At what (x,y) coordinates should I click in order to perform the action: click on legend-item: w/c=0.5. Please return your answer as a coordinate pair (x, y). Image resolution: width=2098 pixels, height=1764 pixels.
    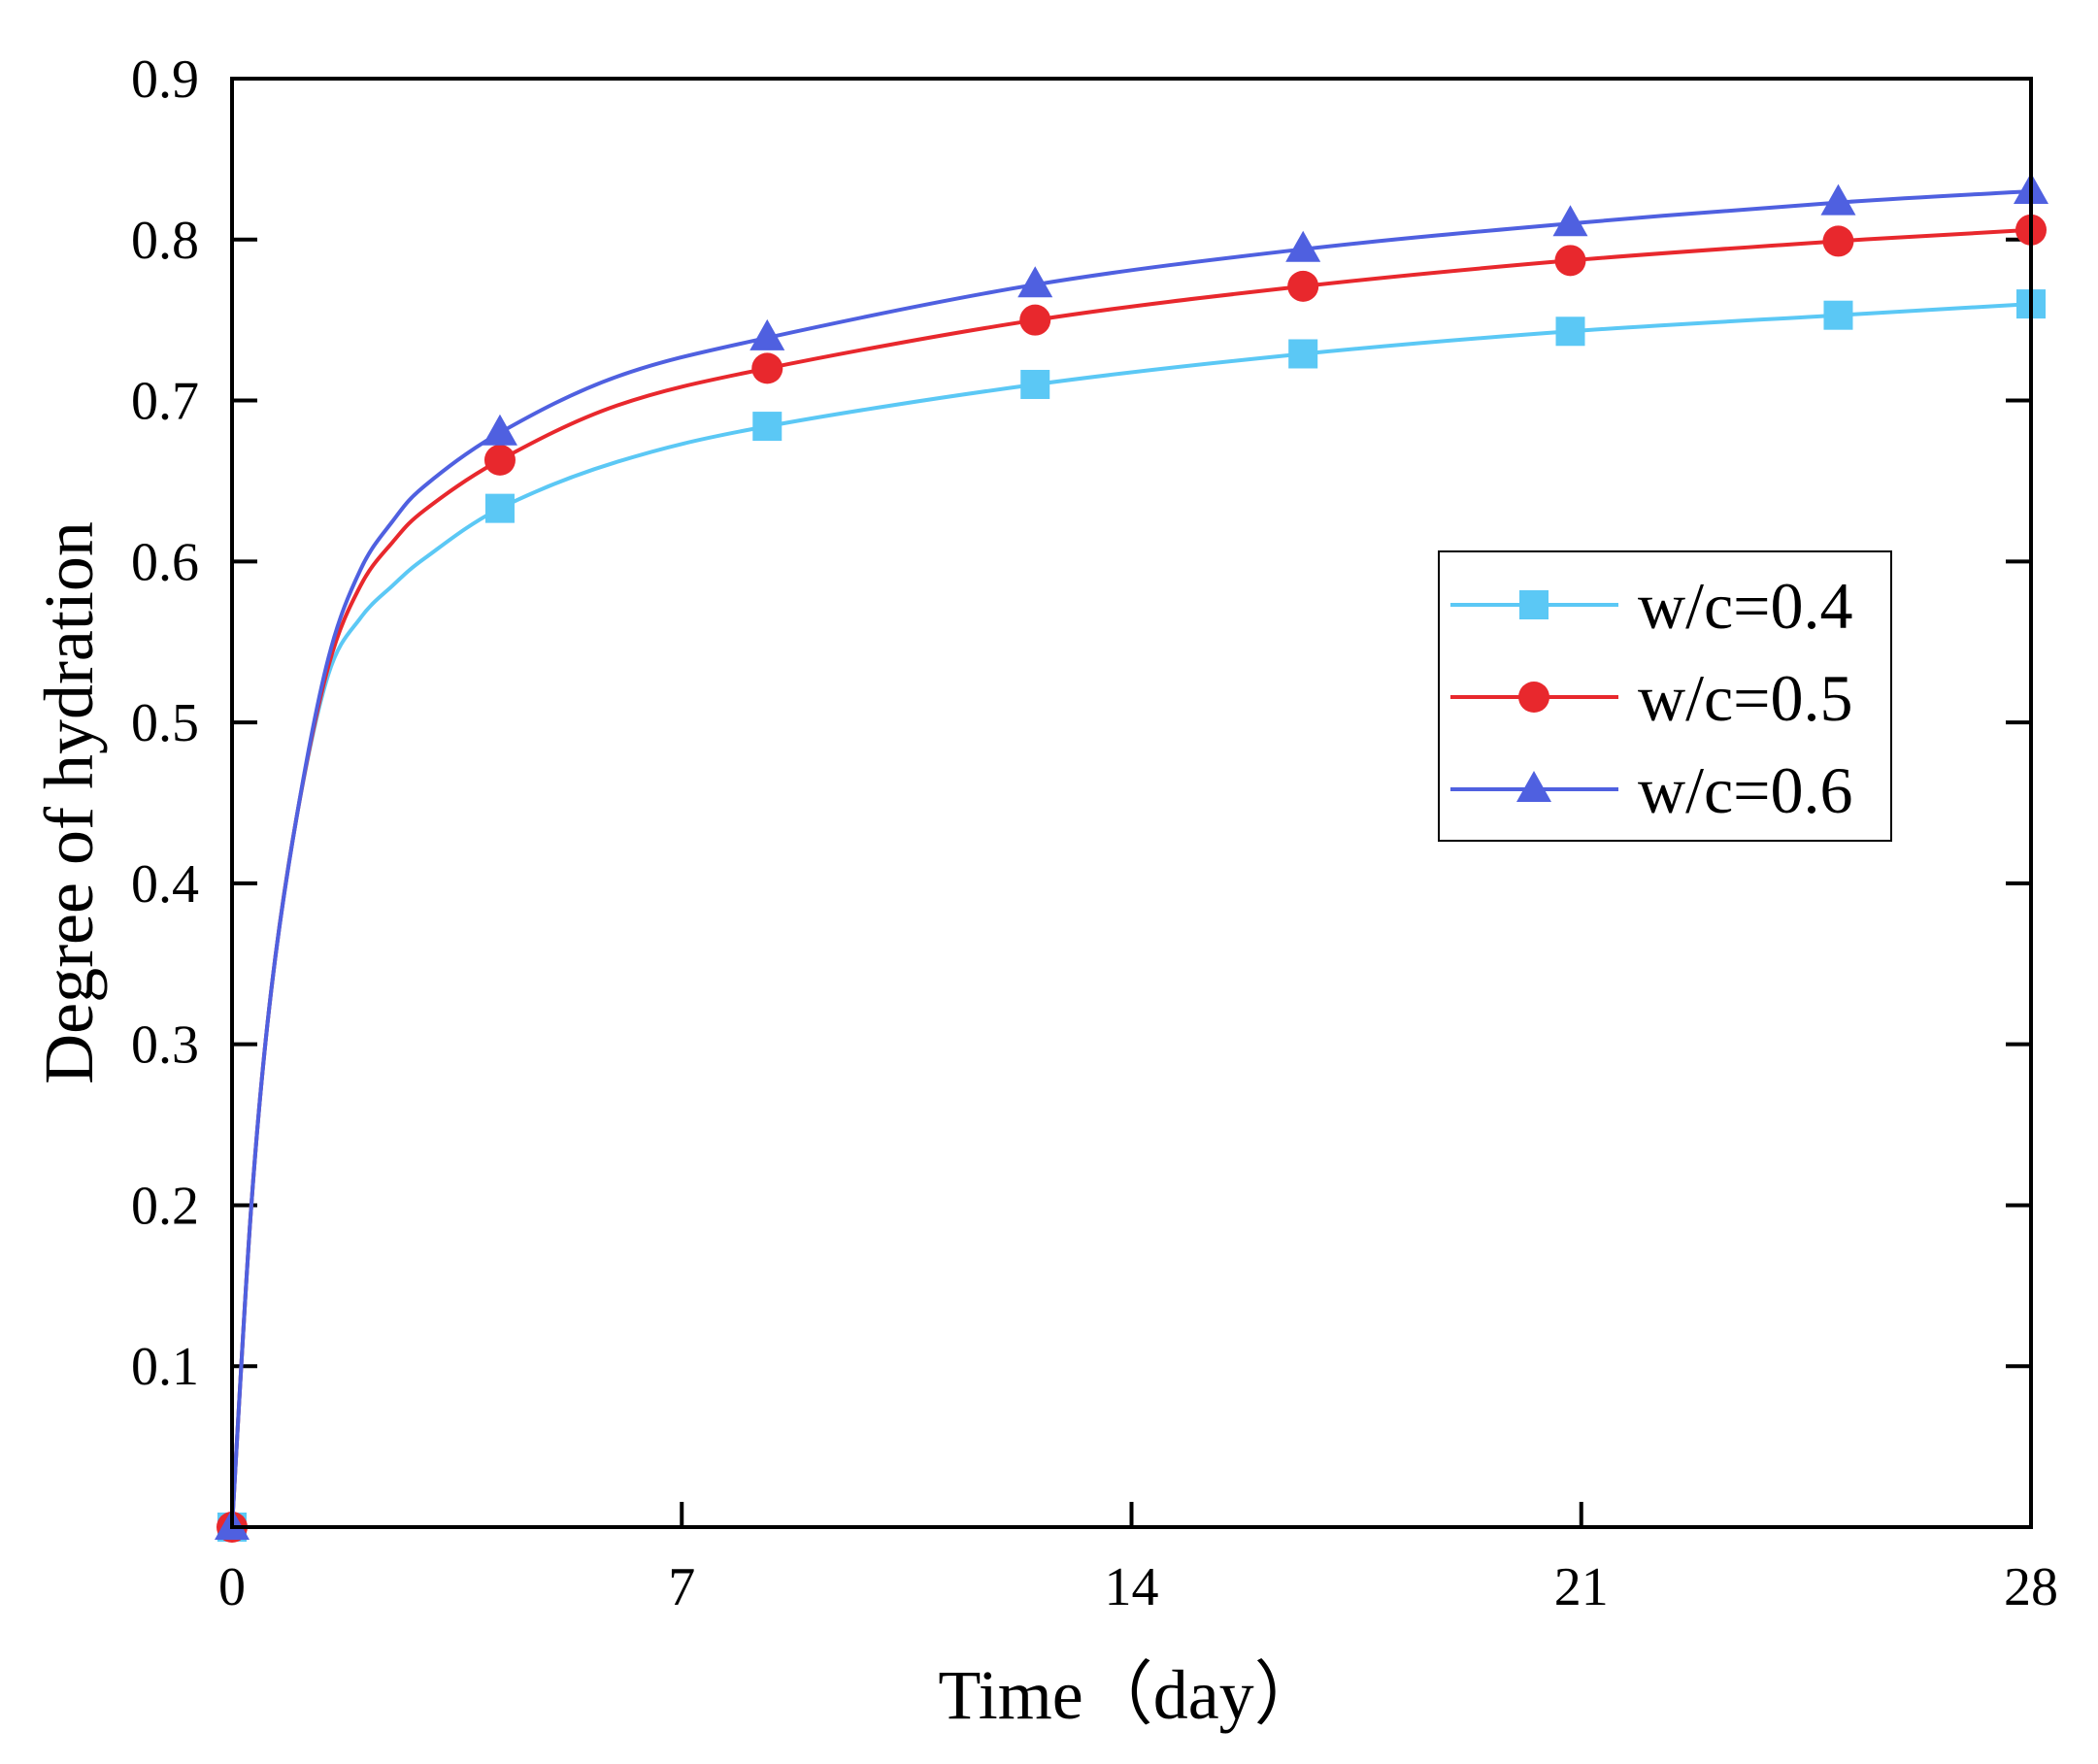
    Looking at the image, I should click on (1651, 698).